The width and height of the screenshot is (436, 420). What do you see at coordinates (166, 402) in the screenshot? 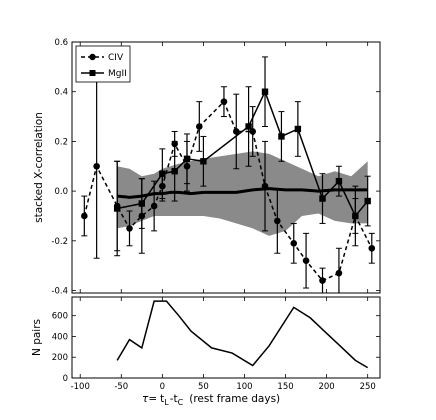
I see `x-label-l-sub: L` at bounding box center [166, 402].